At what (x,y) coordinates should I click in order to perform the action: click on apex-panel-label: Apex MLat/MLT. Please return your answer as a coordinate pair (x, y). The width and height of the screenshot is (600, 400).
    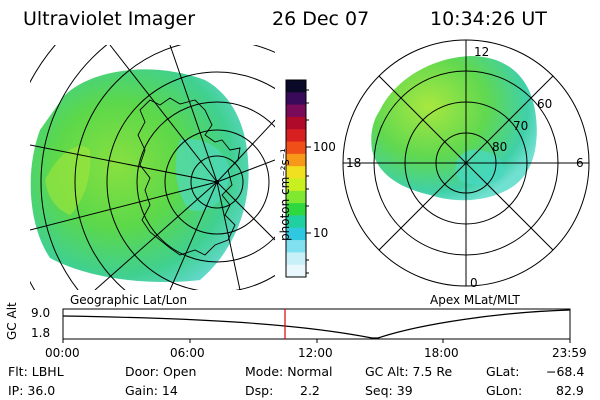
    Looking at the image, I should click on (475, 300).